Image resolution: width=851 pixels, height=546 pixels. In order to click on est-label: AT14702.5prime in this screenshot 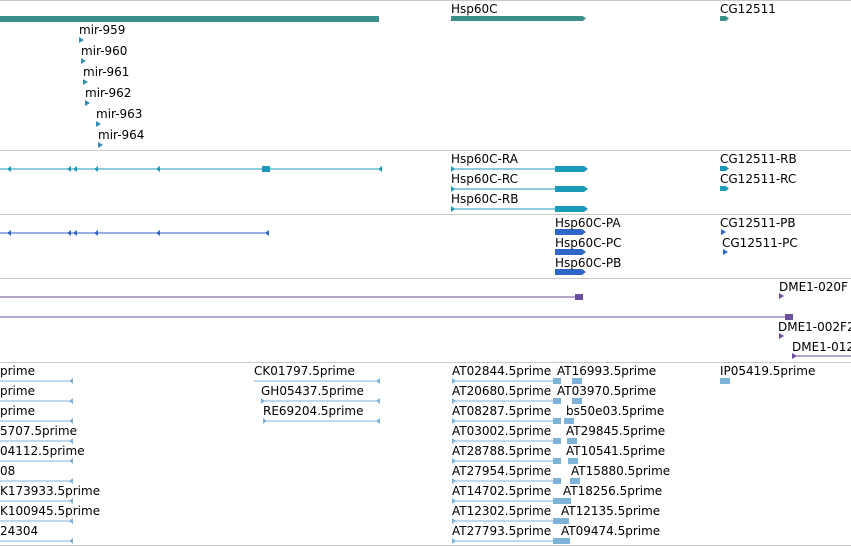, I will do `click(502, 491)`.